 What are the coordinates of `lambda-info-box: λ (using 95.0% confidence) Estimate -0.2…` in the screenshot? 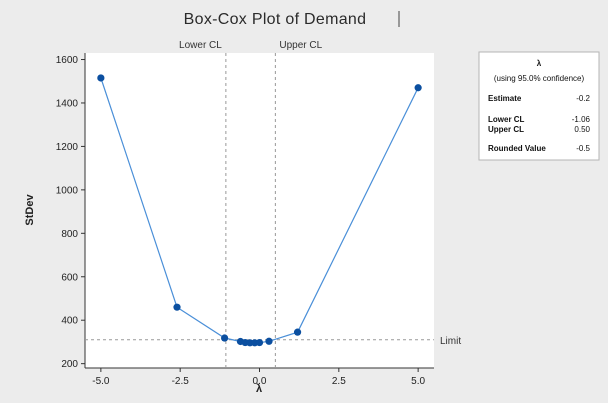 It's located at (539, 106).